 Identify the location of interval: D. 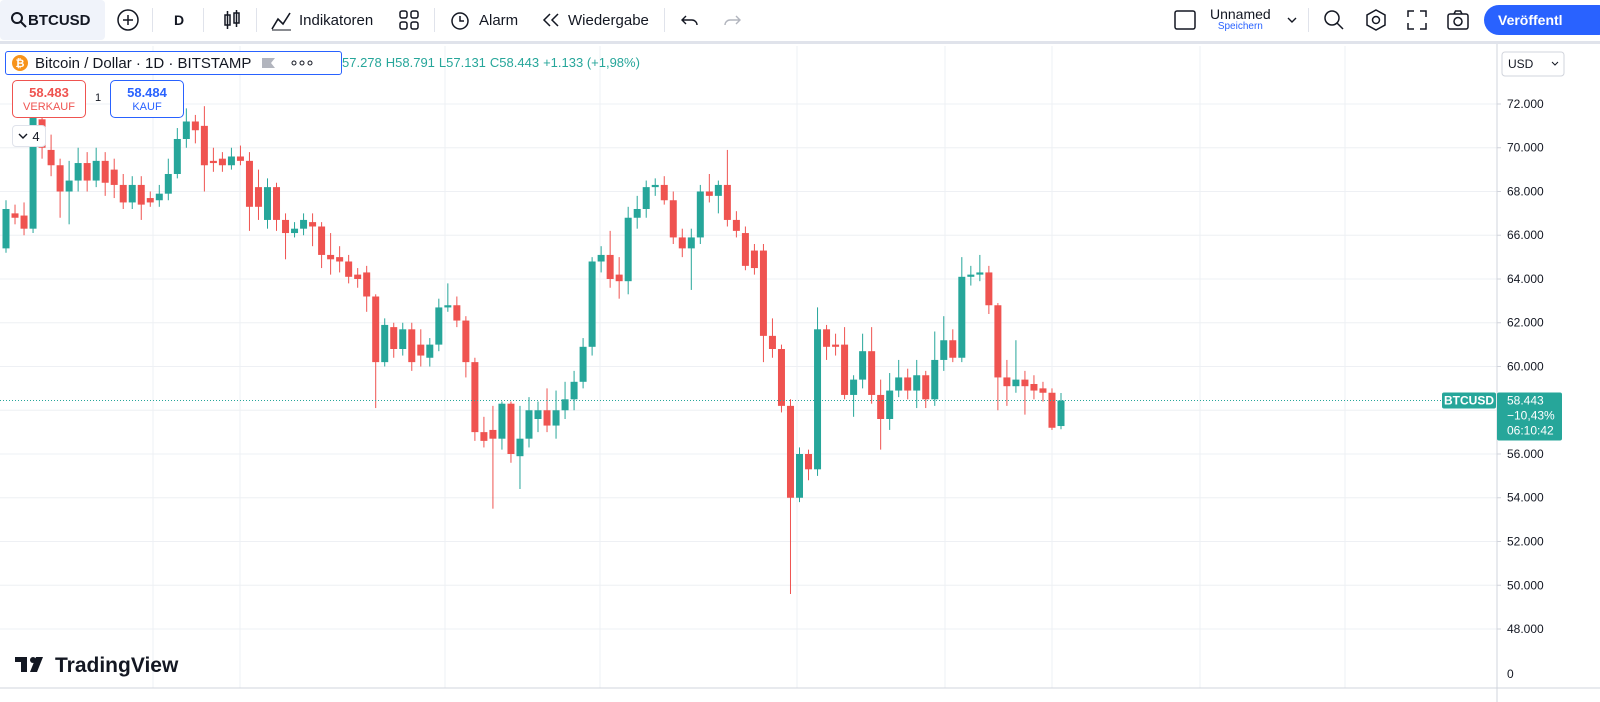
(179, 20).